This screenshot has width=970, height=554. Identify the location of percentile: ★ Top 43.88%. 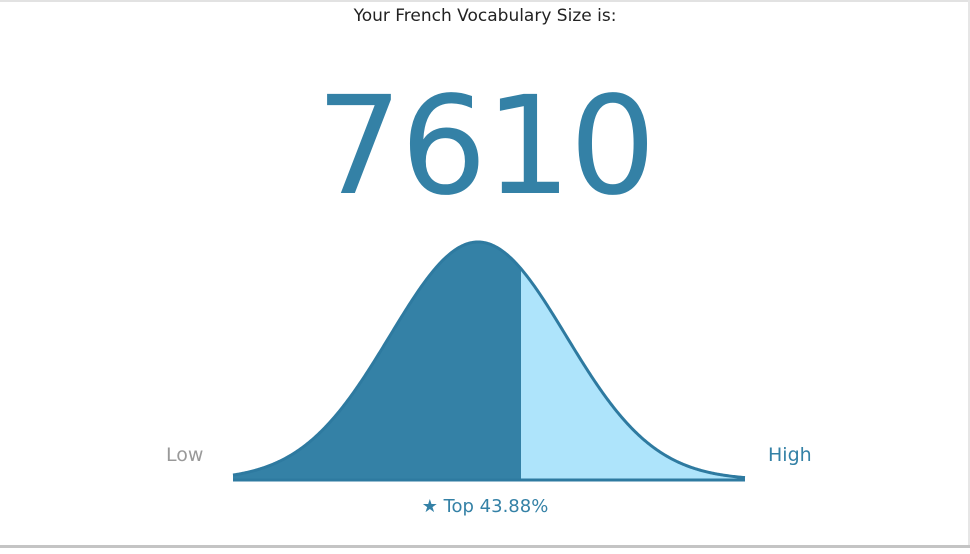
(485, 506).